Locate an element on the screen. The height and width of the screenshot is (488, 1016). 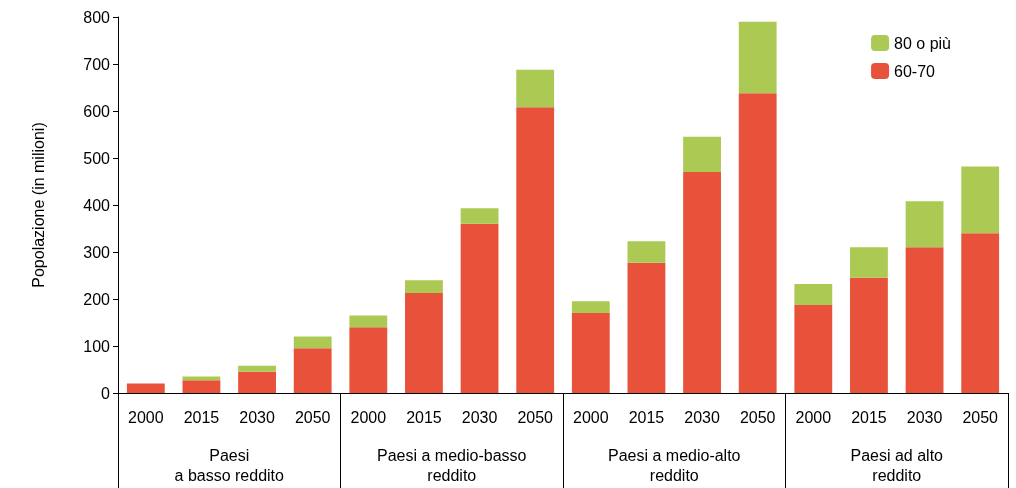
legend-label: 80 o più is located at coordinates (922, 43).